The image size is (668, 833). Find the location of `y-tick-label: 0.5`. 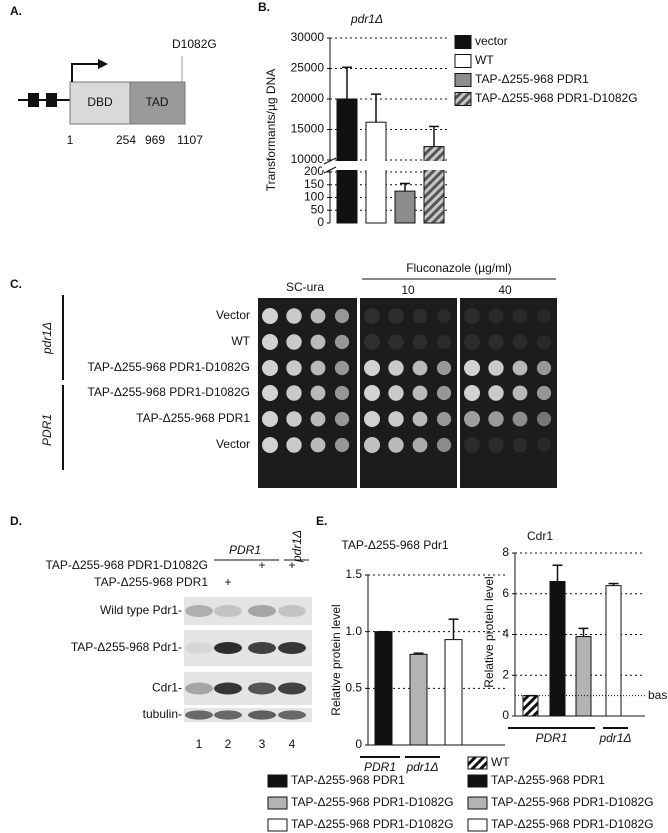

y-tick-label: 0.5 is located at coordinates (353, 688).